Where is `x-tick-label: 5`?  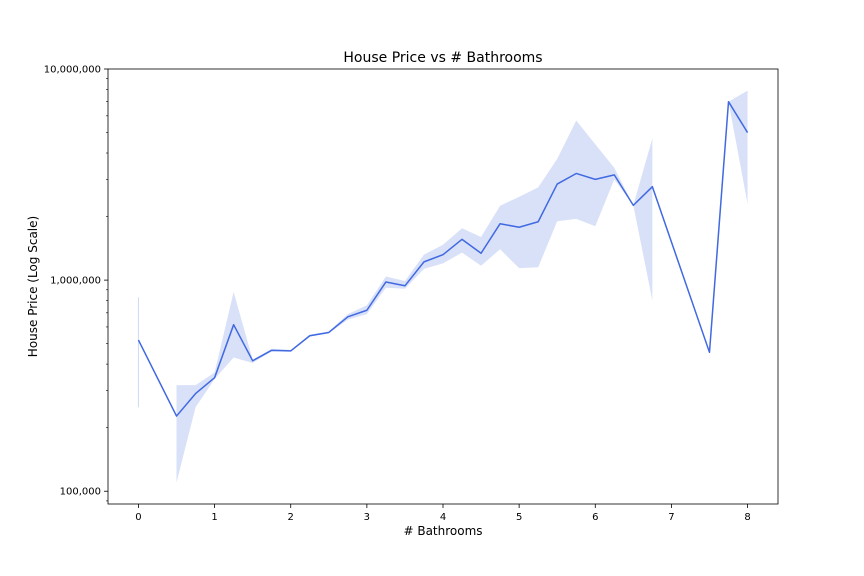 x-tick-label: 5 is located at coordinates (519, 517).